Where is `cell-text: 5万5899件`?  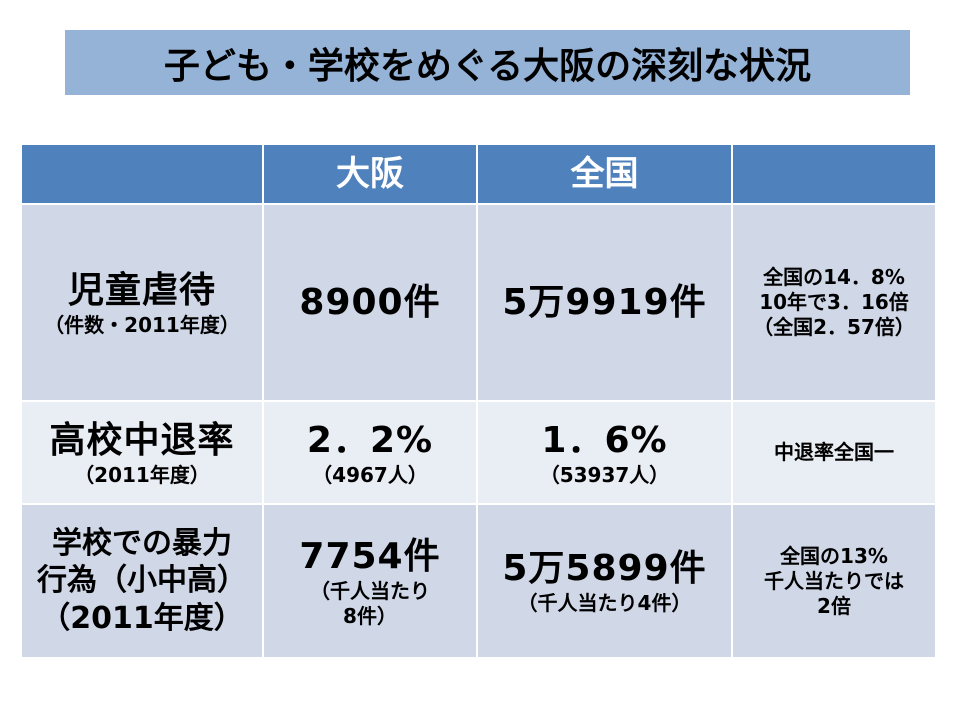 cell-text: 5万5899件 is located at coordinates (604, 568).